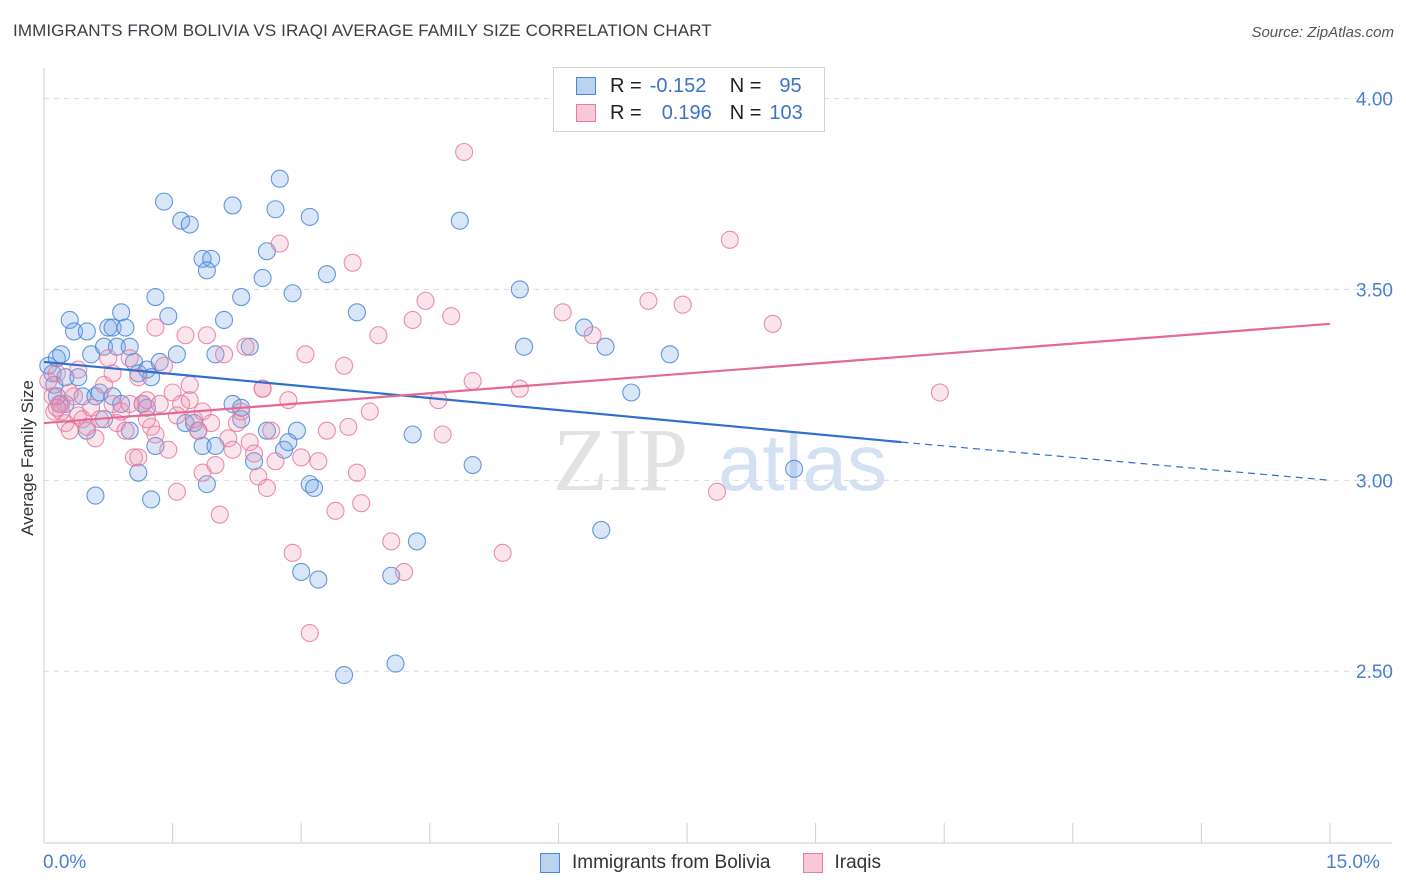 This screenshot has height=892, width=1406. What do you see at coordinates (65, 862) in the screenshot?
I see `x-min-label: 0.0%` at bounding box center [65, 862].